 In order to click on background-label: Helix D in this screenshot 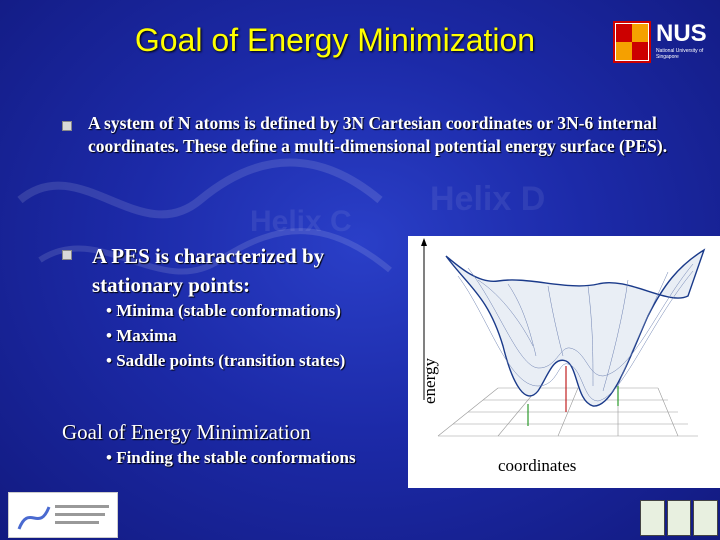, I will do `click(488, 199)`.